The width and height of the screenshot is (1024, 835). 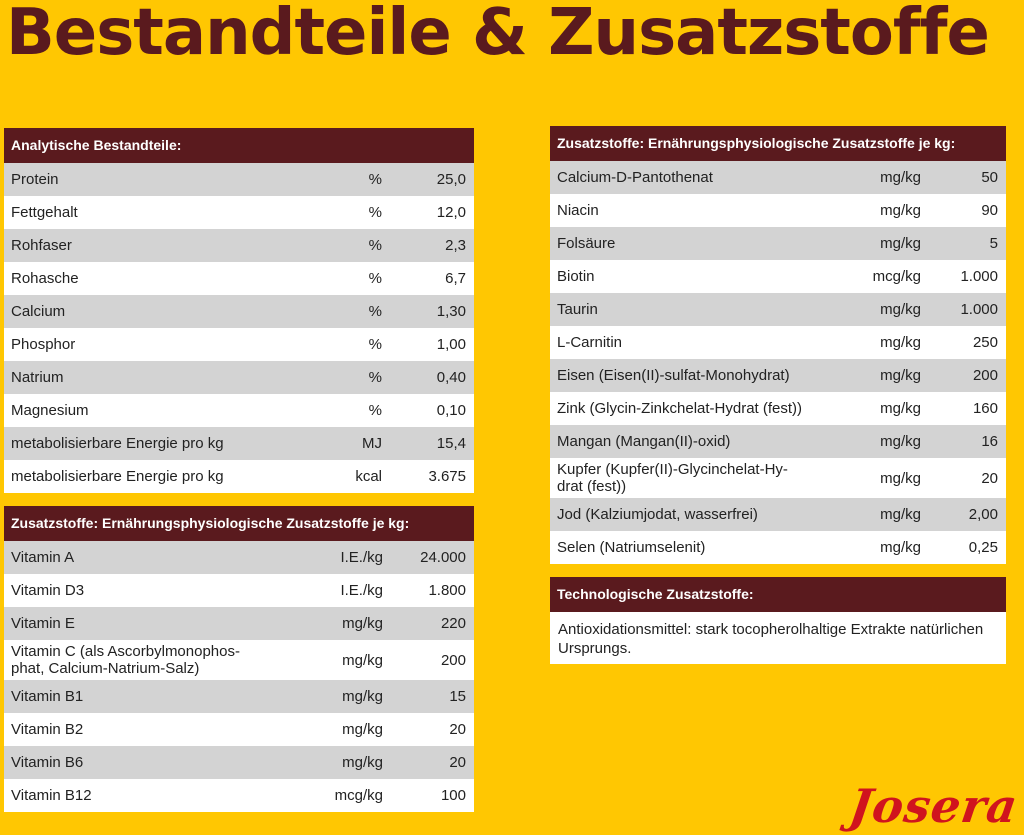 I want to click on row-value: 1.800, so click(x=447, y=590).